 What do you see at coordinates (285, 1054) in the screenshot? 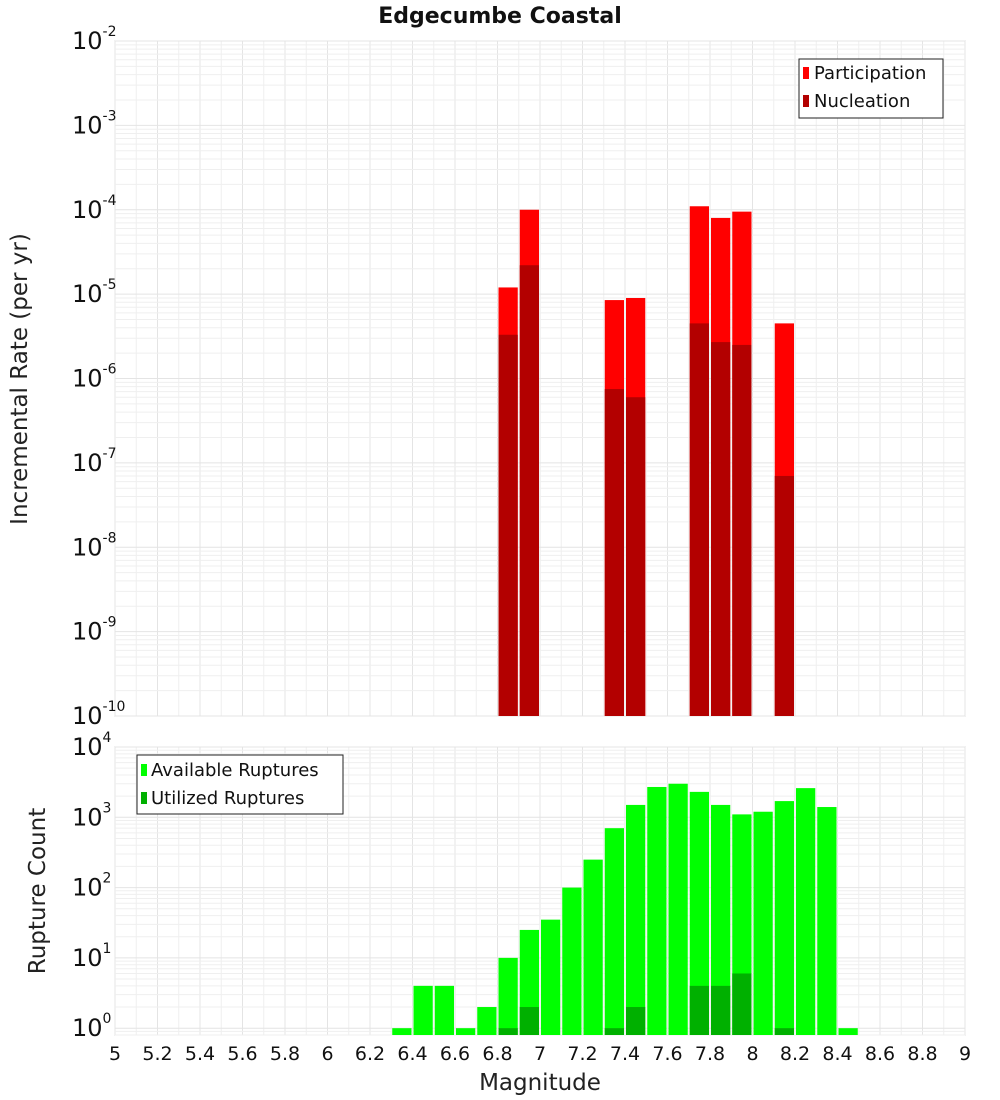
I see `x-tick-label: 5.8` at bounding box center [285, 1054].